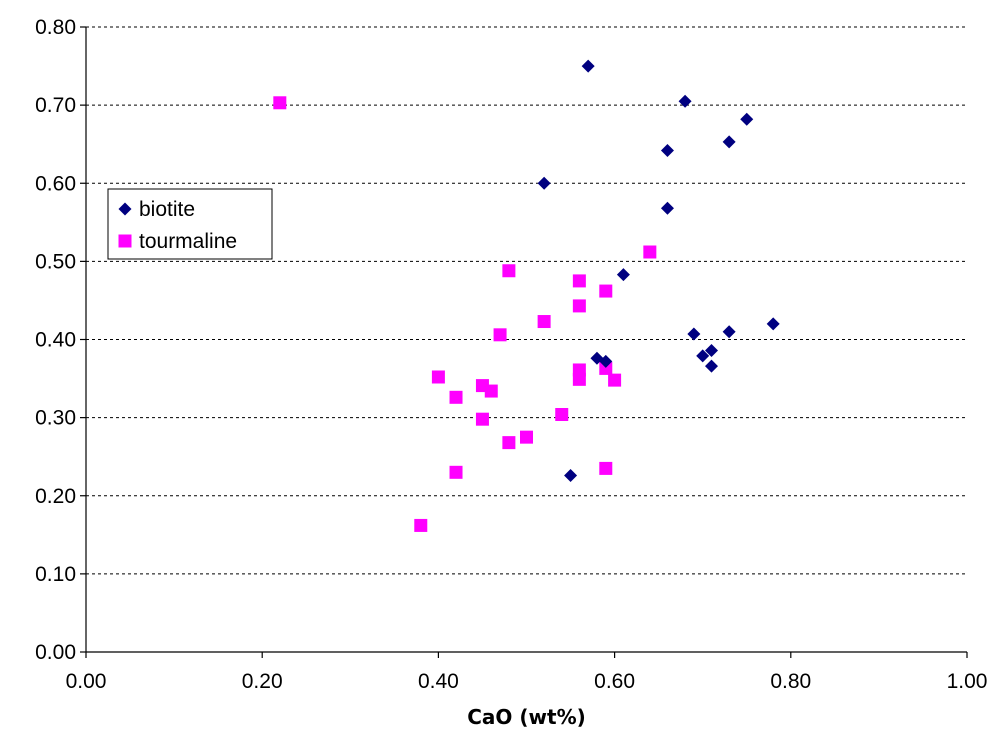 The image size is (997, 740). I want to click on x-axis-label: CaO (wt%), so click(526, 717).